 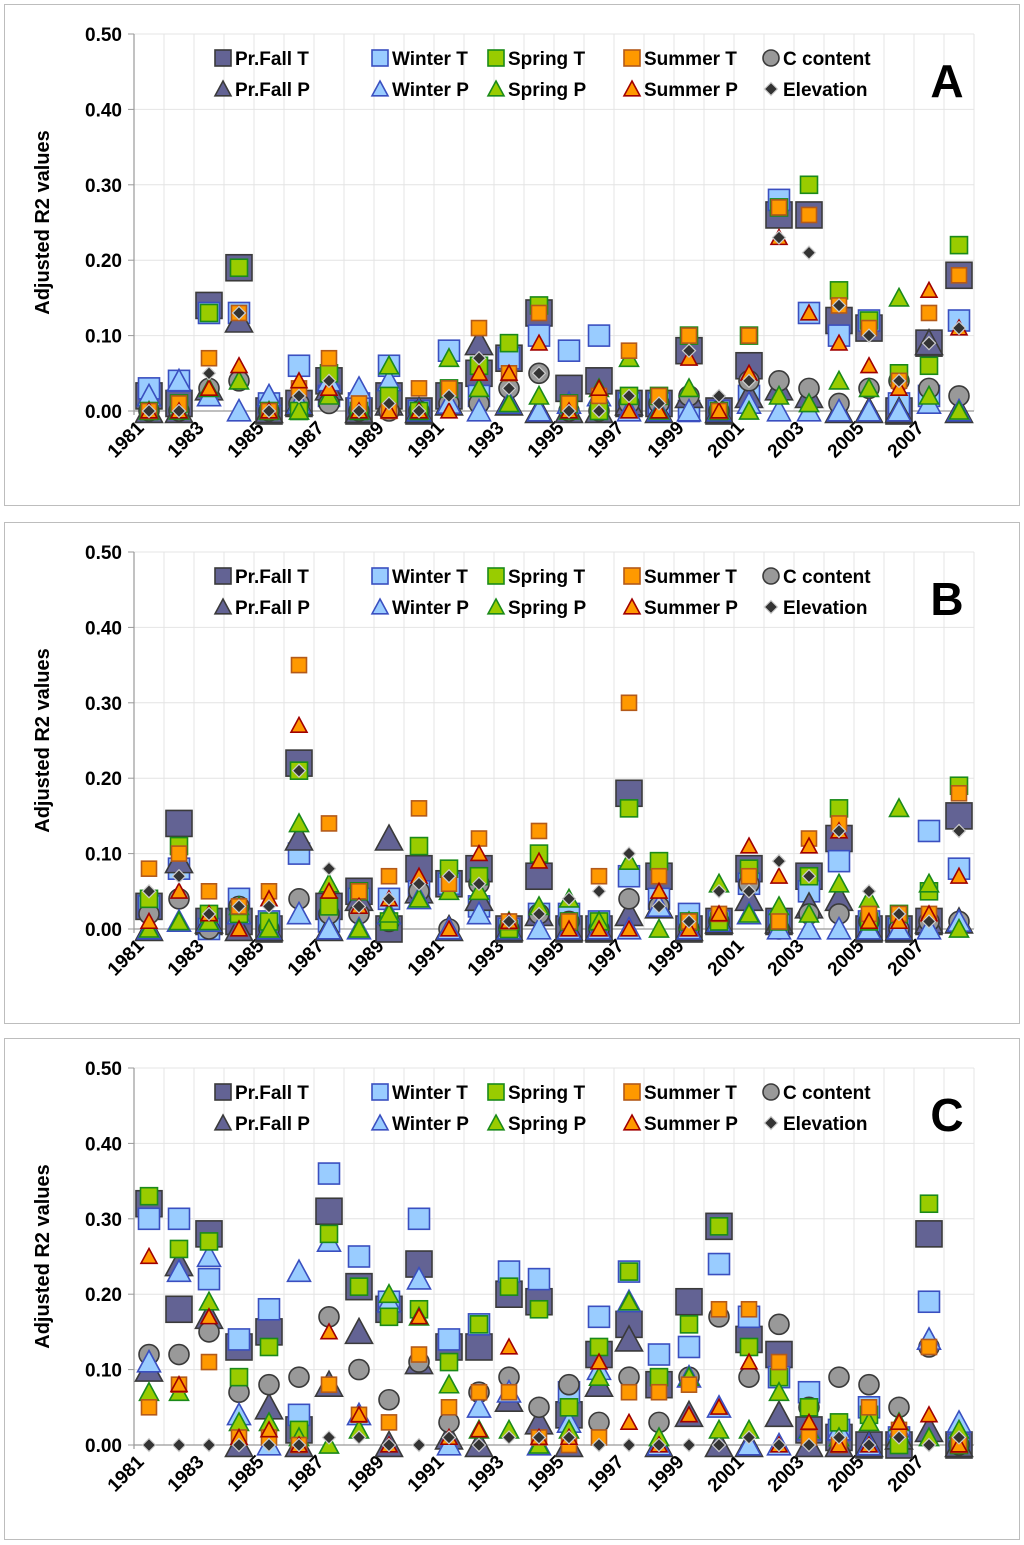 I want to click on x-tick-label: 1981, so click(x=126, y=957).